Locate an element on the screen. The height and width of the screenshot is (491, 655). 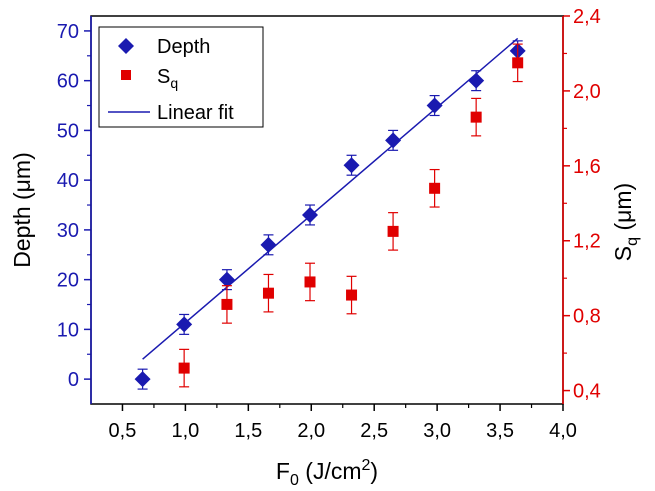
y-right-label-main: S is located at coordinates (623, 253).